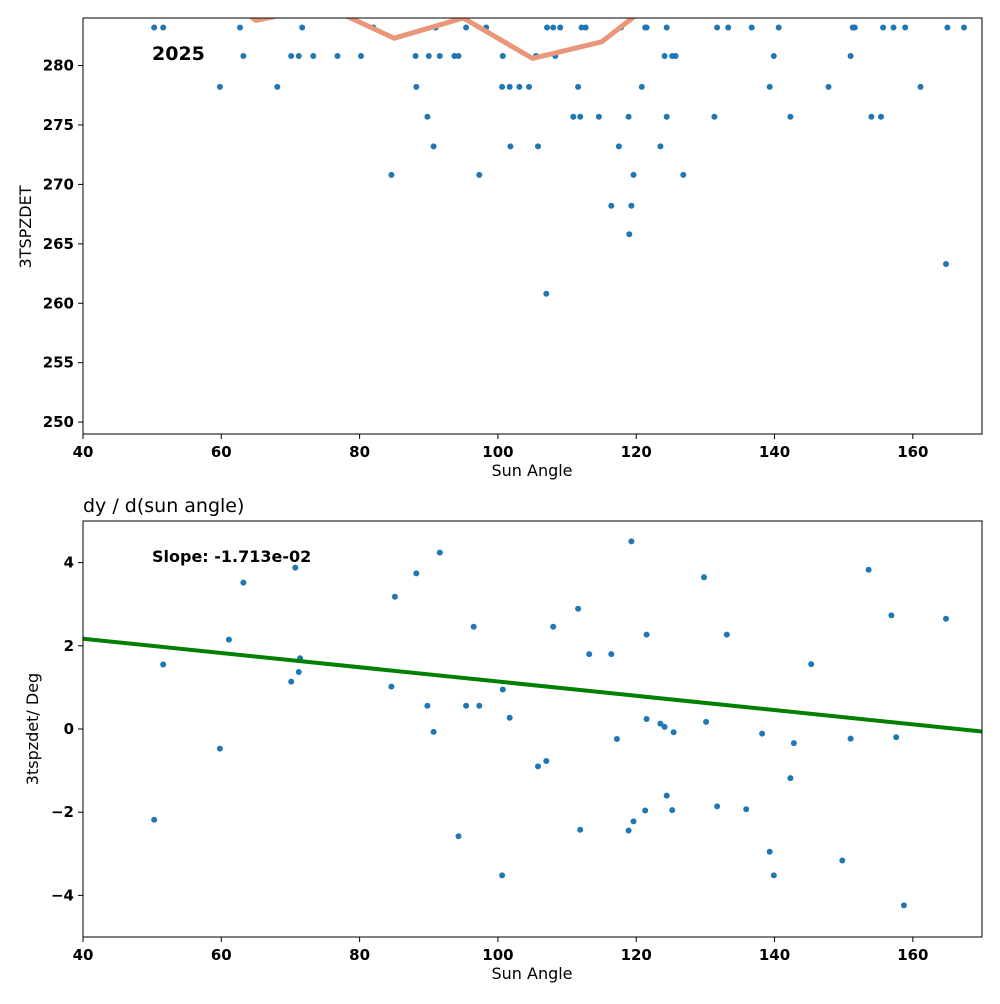 Image resolution: width=1000 pixels, height=1004 pixels. What do you see at coordinates (359, 955) in the screenshot?
I see `bottom-x-tick-label: 80` at bounding box center [359, 955].